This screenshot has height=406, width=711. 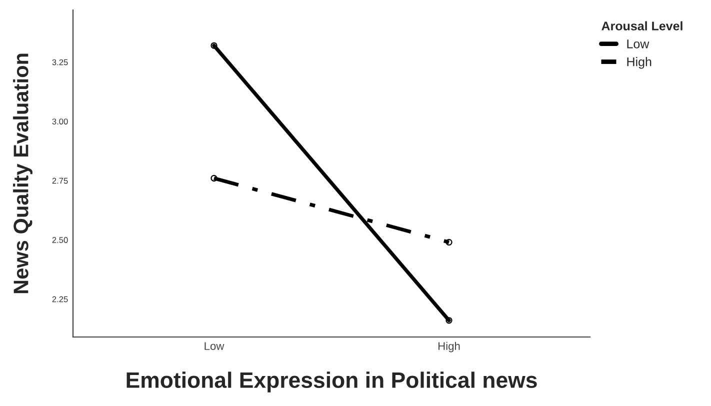 What do you see at coordinates (22, 174) in the screenshot?
I see `y-axis-title: News Quality Evaluation` at bounding box center [22, 174].